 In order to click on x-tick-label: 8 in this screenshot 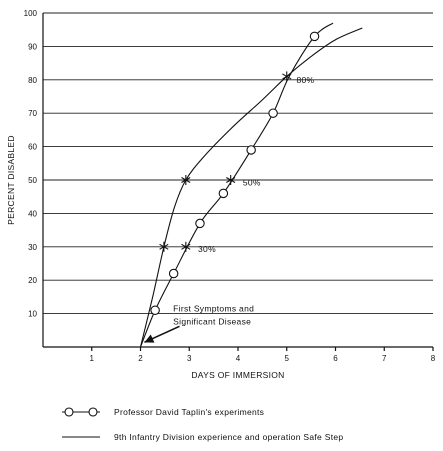, I will do `click(433, 358)`.